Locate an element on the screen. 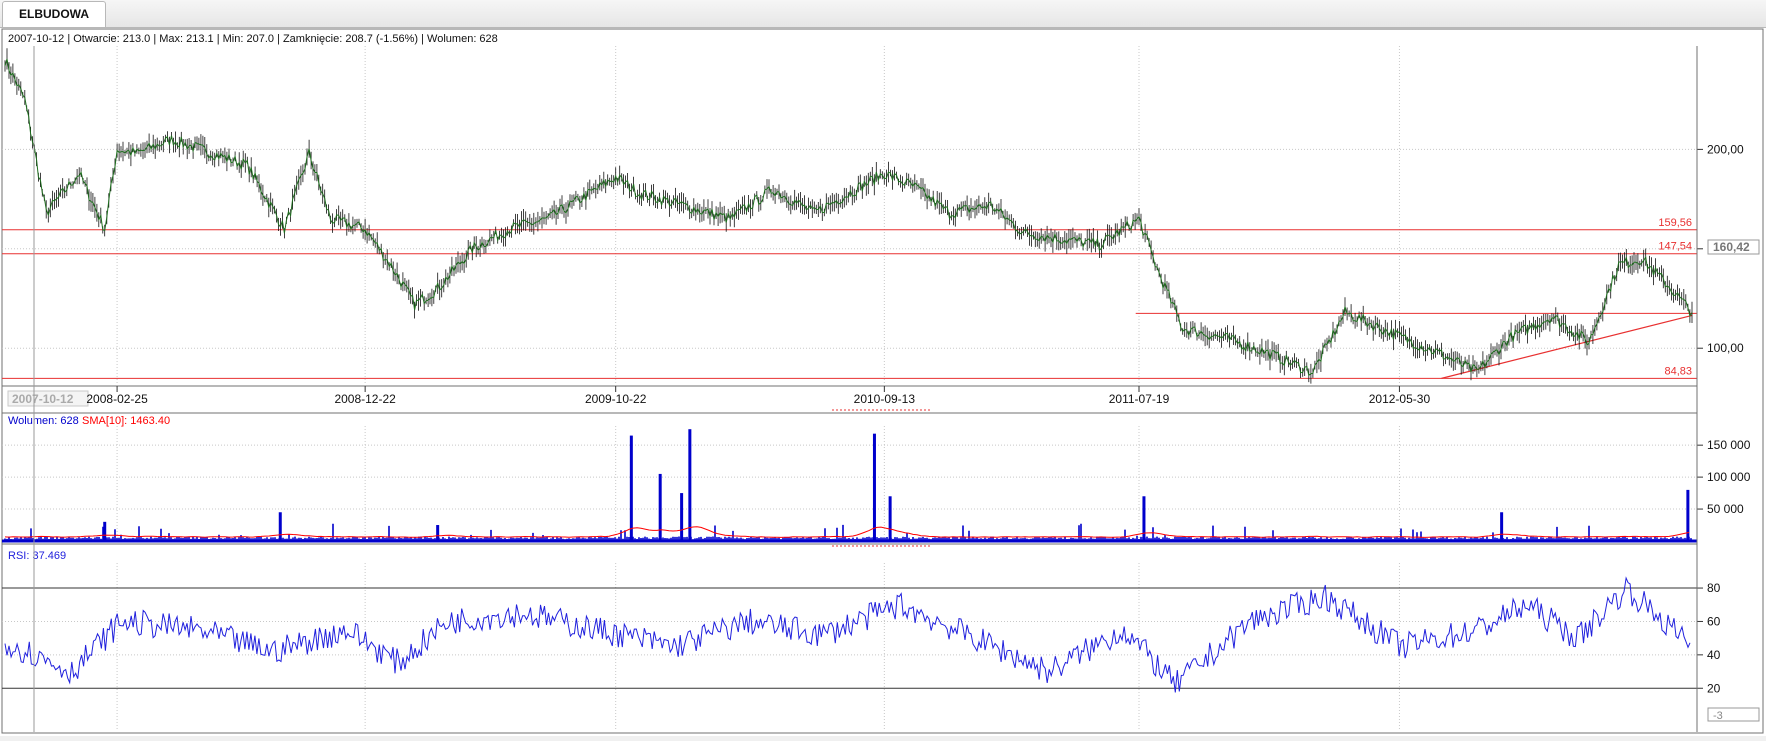 This screenshot has width=1766, height=741. rsi-ytick-label-2: 60 is located at coordinates (1714, 621).